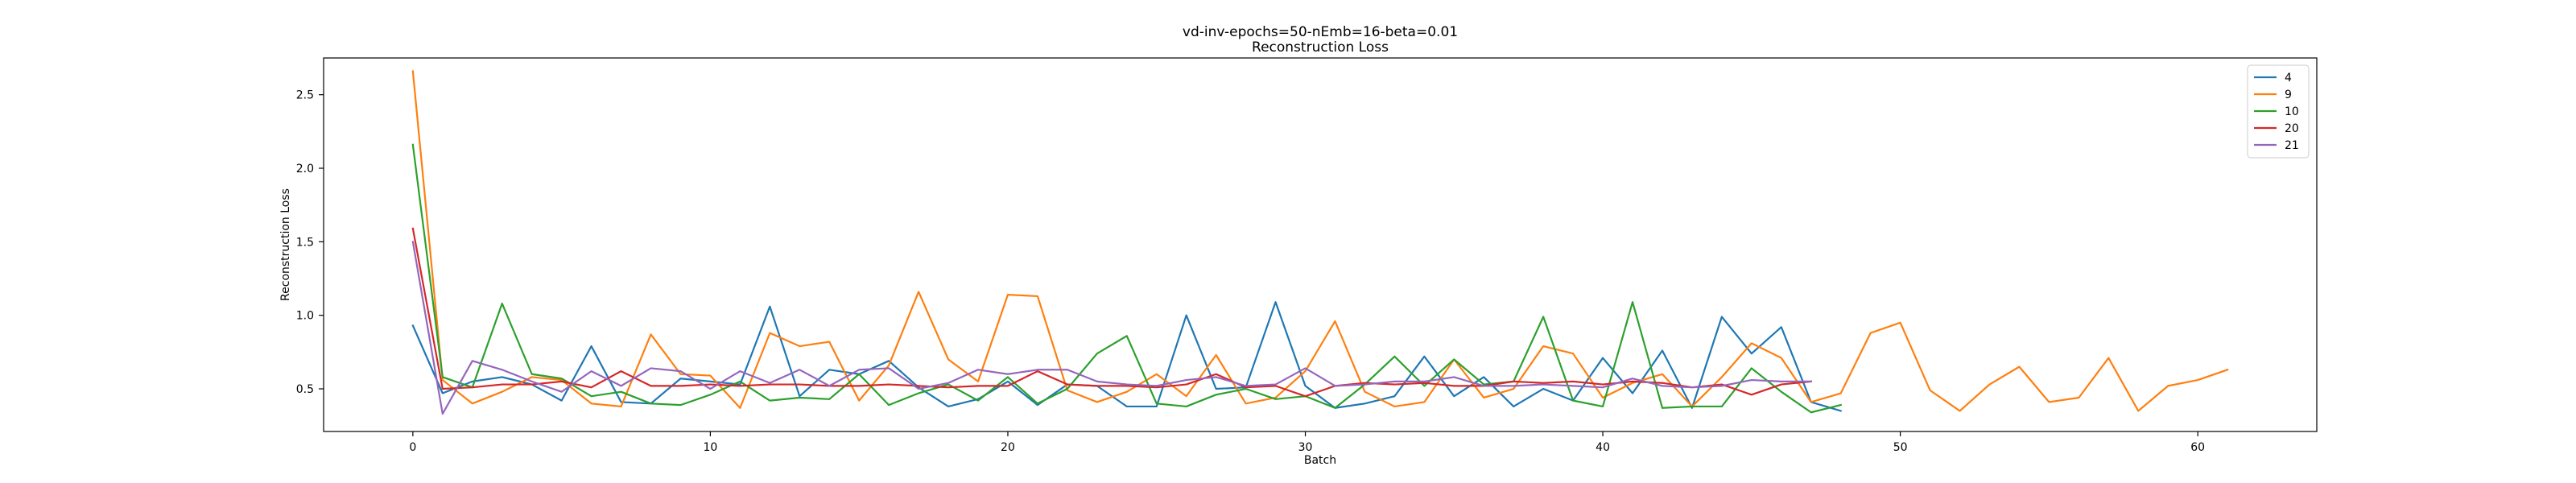 This screenshot has height=483, width=2576. I want to click on legend-frame, so click(2278, 111).